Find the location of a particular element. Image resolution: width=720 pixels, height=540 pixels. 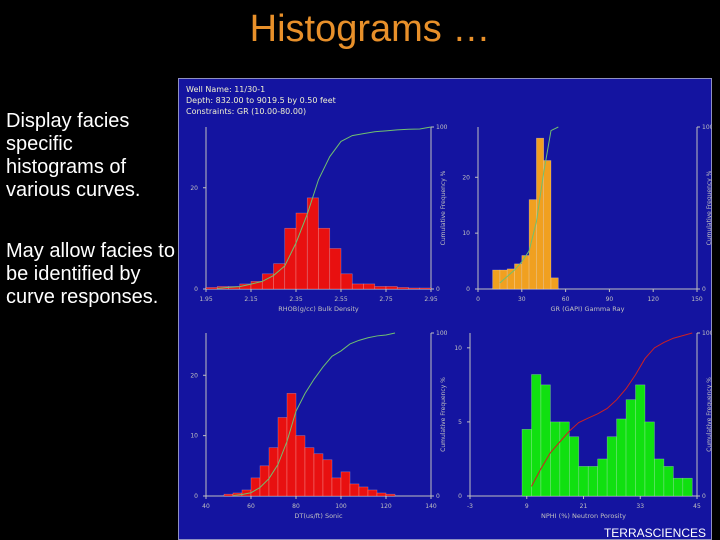

x-axis-label: RHOB(g/cc) Bulk Density is located at coordinates (318, 309).